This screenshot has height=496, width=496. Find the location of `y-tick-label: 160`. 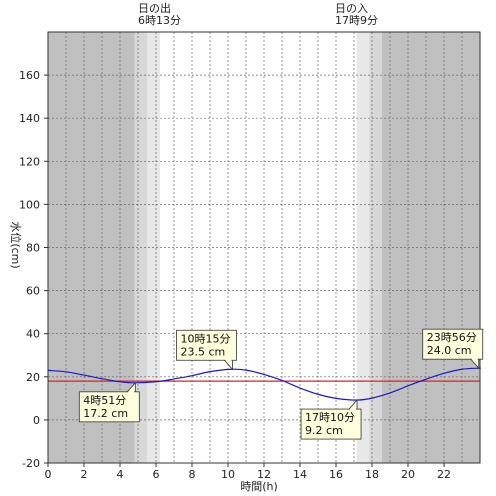

y-tick-label: 160 is located at coordinates (29, 75).